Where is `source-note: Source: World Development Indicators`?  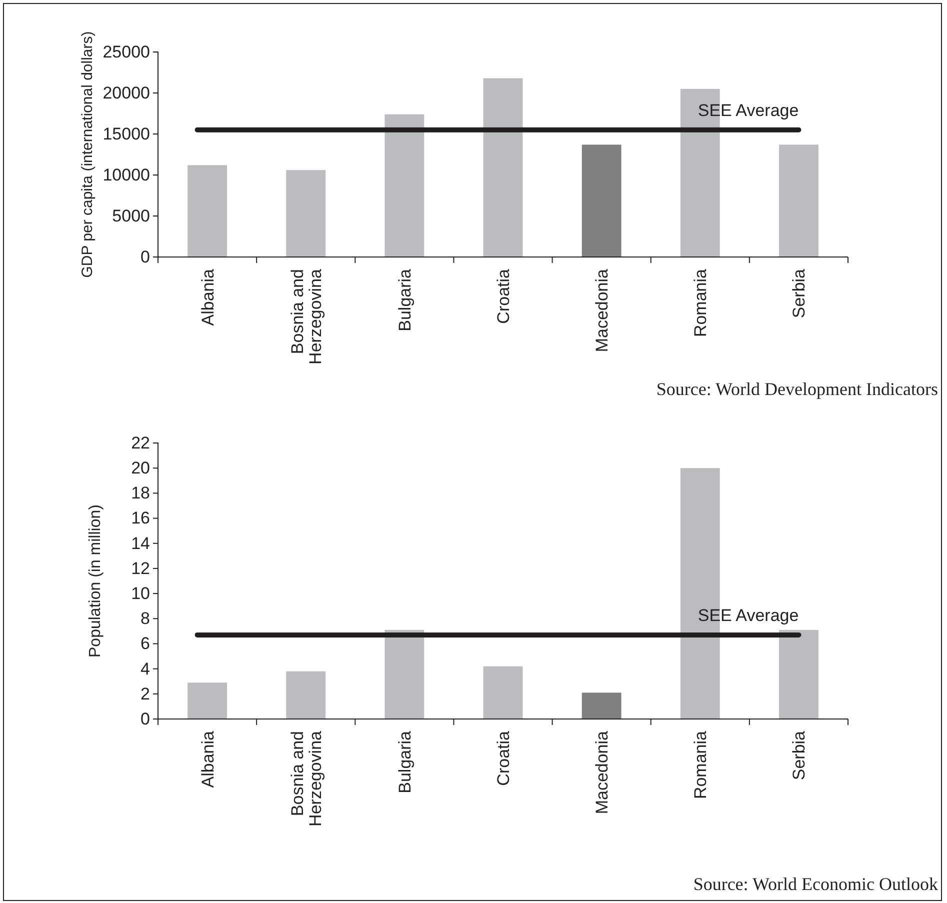
source-note: Source: World Development Indicators is located at coordinates (797, 389).